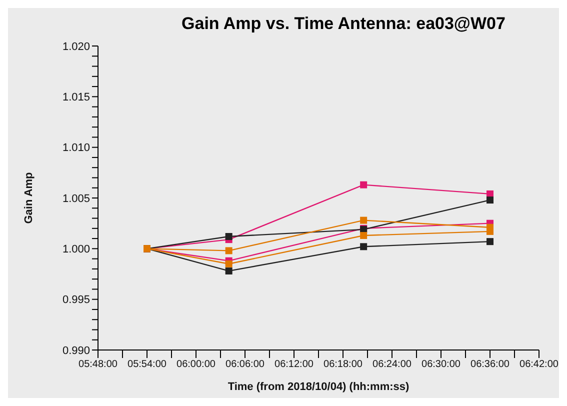 This screenshot has width=567, height=406. Describe the element at coordinates (76, 148) in the screenshot. I see `y-tick-label: 1.010` at that location.